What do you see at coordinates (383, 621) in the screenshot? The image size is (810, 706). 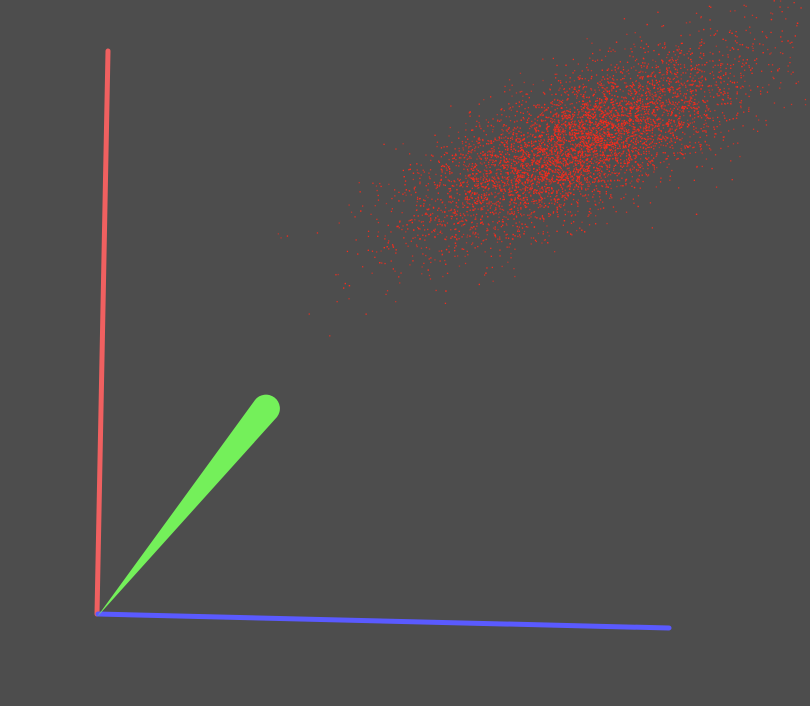 I see `z-axis-line` at bounding box center [383, 621].